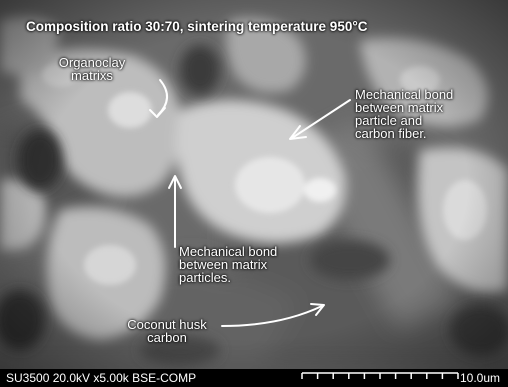 Image resolution: width=508 pixels, height=387 pixels. What do you see at coordinates (298, 132) in the screenshot?
I see `arrowhead-mechanical-bond-fiber` at bounding box center [298, 132].